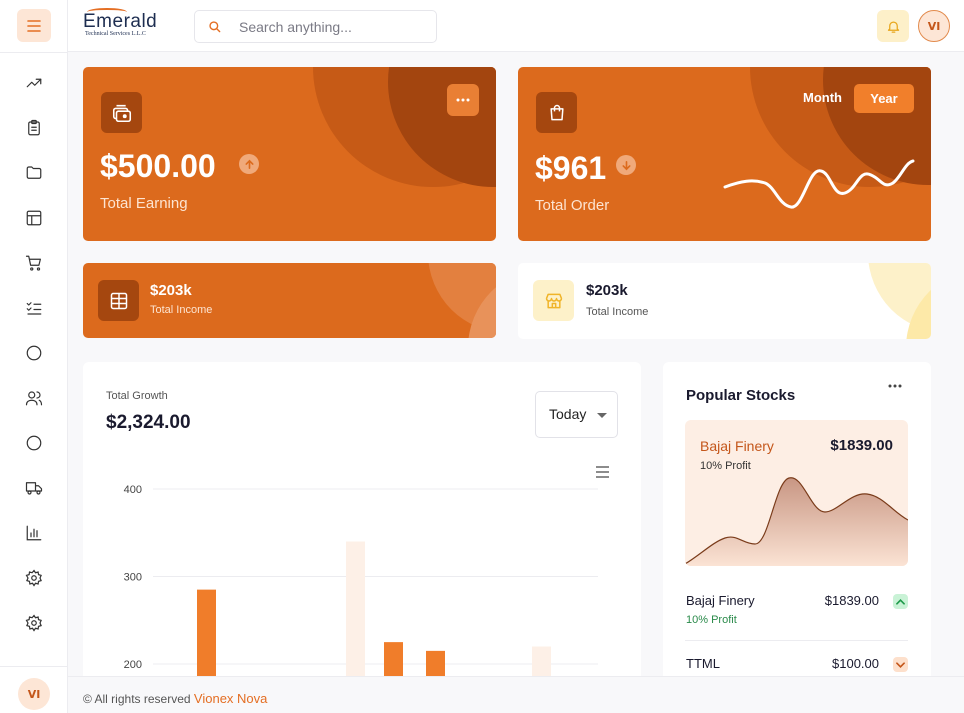  What do you see at coordinates (602, 472) in the screenshot?
I see `chart-menu-icon` at bounding box center [602, 472].